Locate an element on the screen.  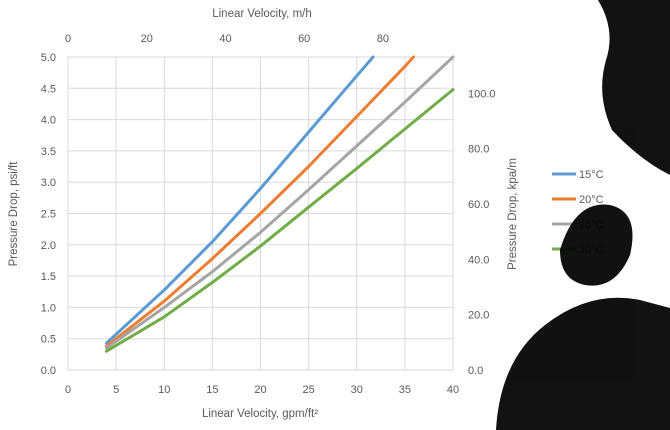
watermark-shape-right is located at coordinates (634, 87).